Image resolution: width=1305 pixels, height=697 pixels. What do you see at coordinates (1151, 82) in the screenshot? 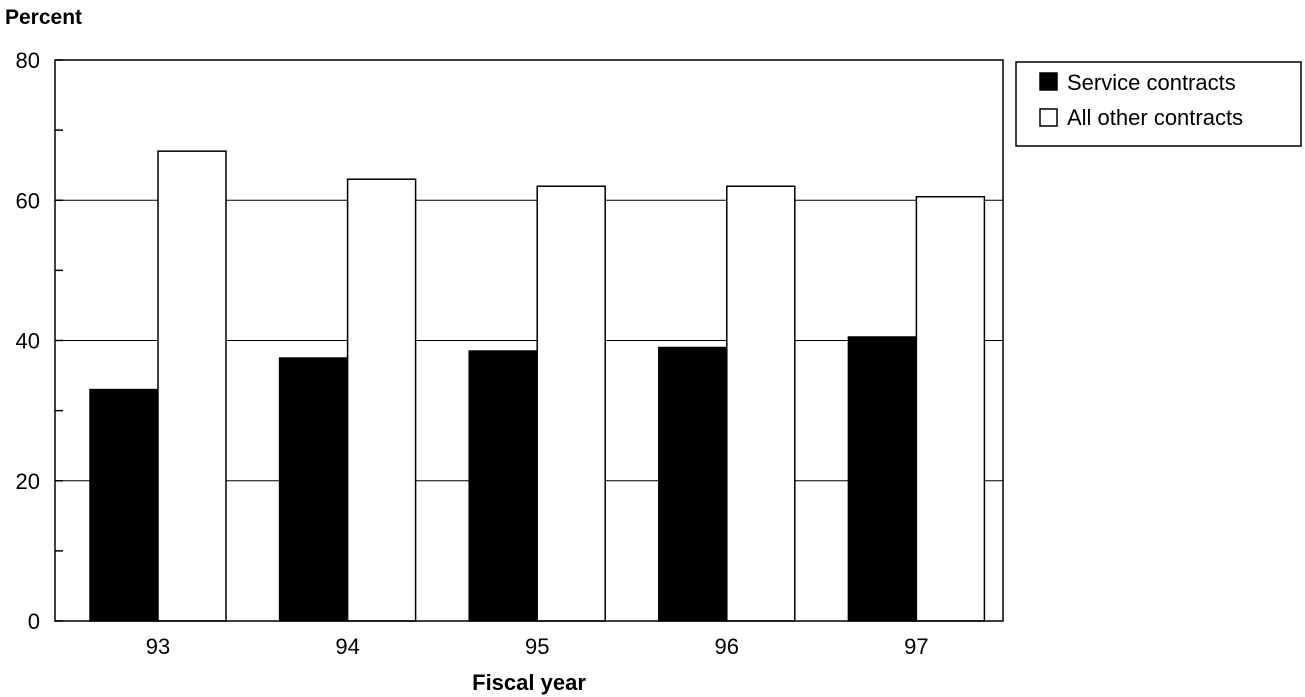
I see `legend-label-service-contracts: Service contracts` at bounding box center [1151, 82].